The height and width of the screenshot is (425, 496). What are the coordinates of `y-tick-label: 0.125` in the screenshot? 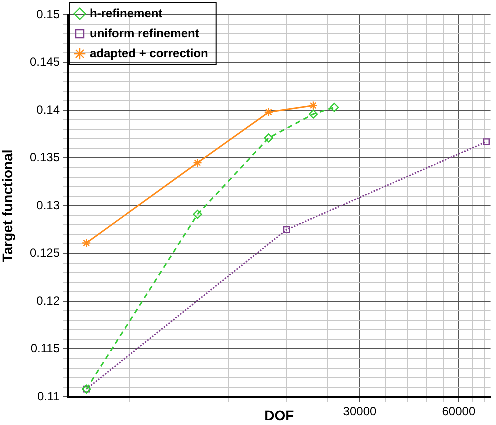 It's located at (45, 253).